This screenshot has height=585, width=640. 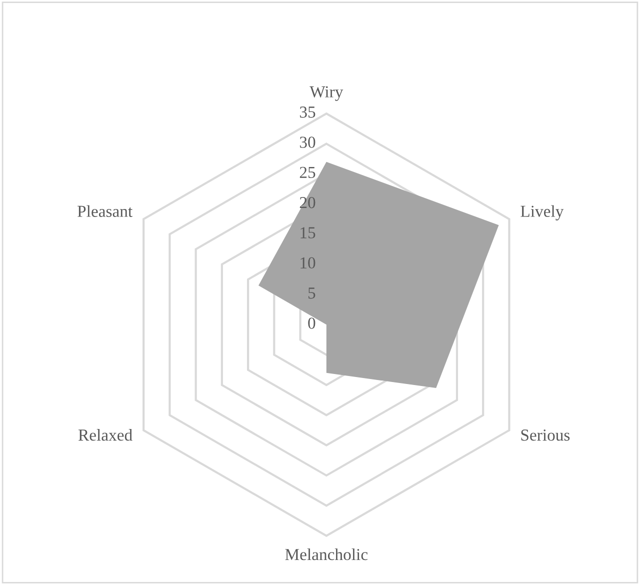 I want to click on y-tick-label: 35, so click(x=308, y=112).